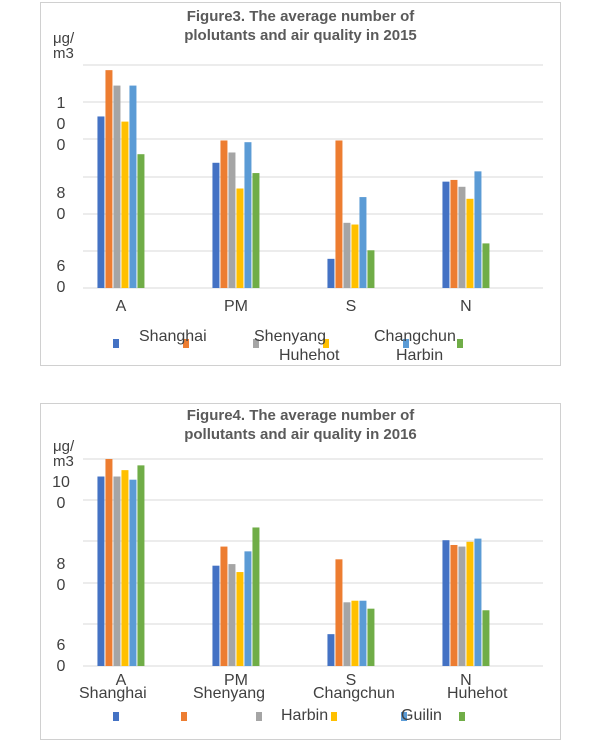 This screenshot has width=613, height=743. What do you see at coordinates (64, 38) in the screenshot?
I see `y-unit-line-1: μg/` at bounding box center [64, 38].